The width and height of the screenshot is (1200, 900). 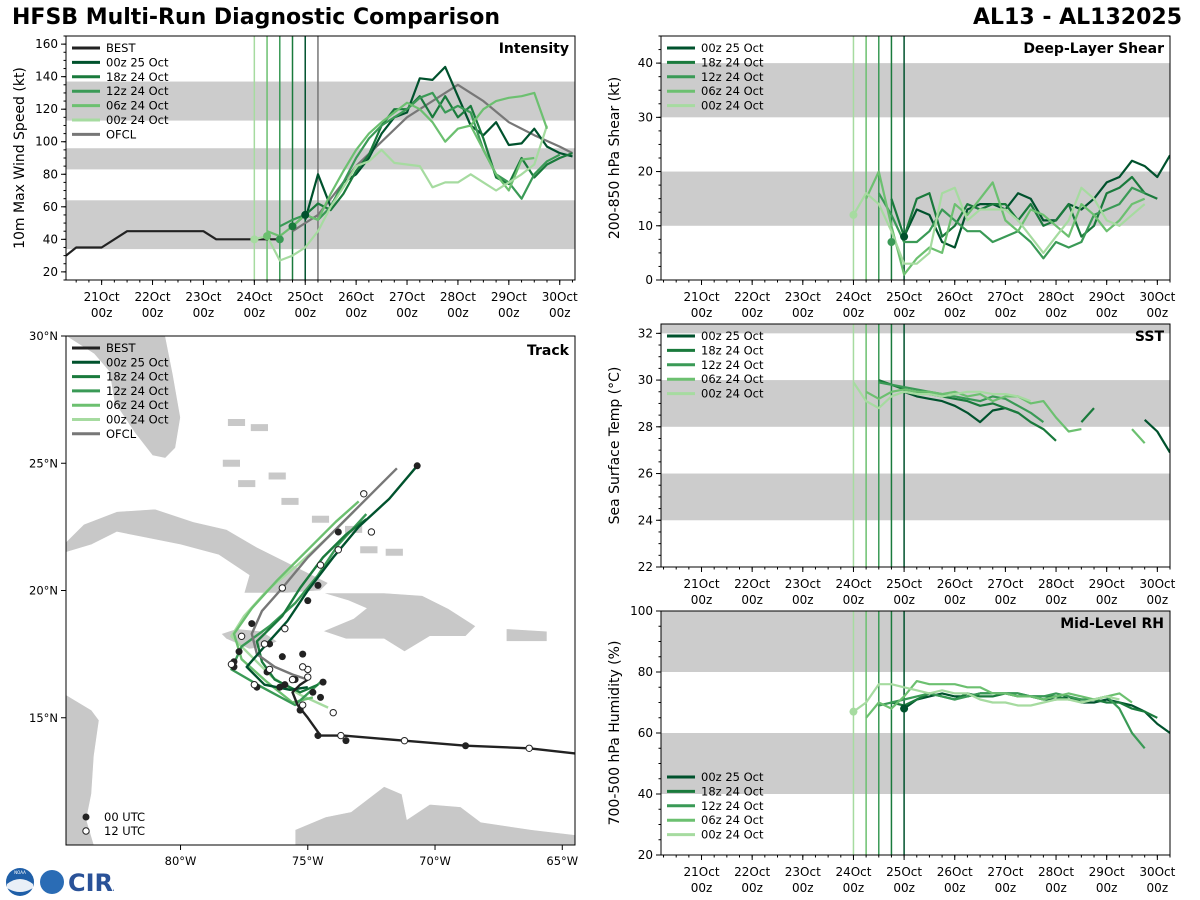 What do you see at coordinates (296, 602) in the screenshot?
I see `track-line-r06z24` at bounding box center [296, 602].